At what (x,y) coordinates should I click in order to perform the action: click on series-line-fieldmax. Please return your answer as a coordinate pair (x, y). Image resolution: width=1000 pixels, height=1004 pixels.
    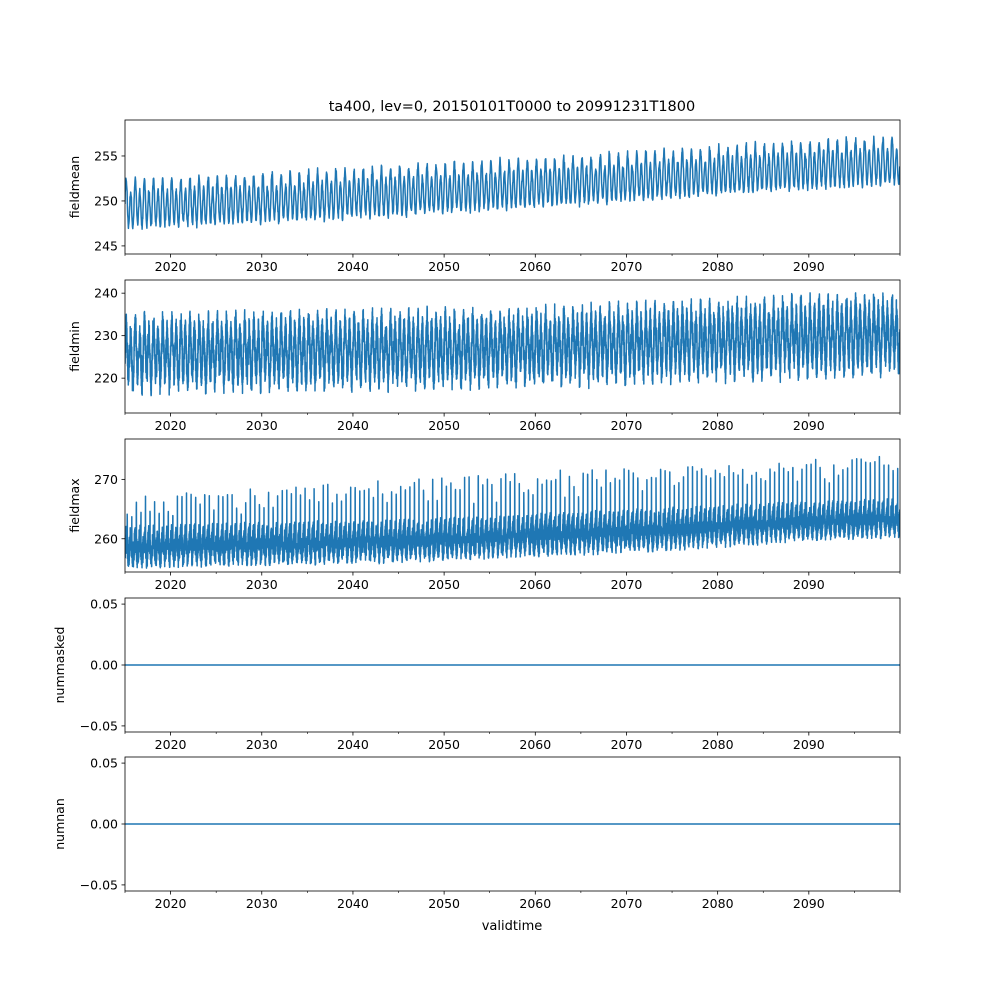
    Looking at the image, I should click on (512, 512).